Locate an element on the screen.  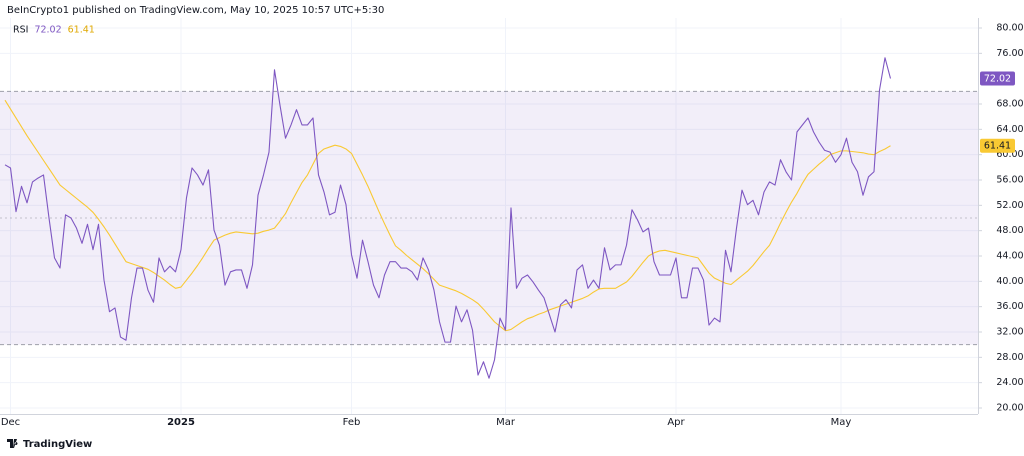
price-badge-label: 72.02 is located at coordinates (997, 79).